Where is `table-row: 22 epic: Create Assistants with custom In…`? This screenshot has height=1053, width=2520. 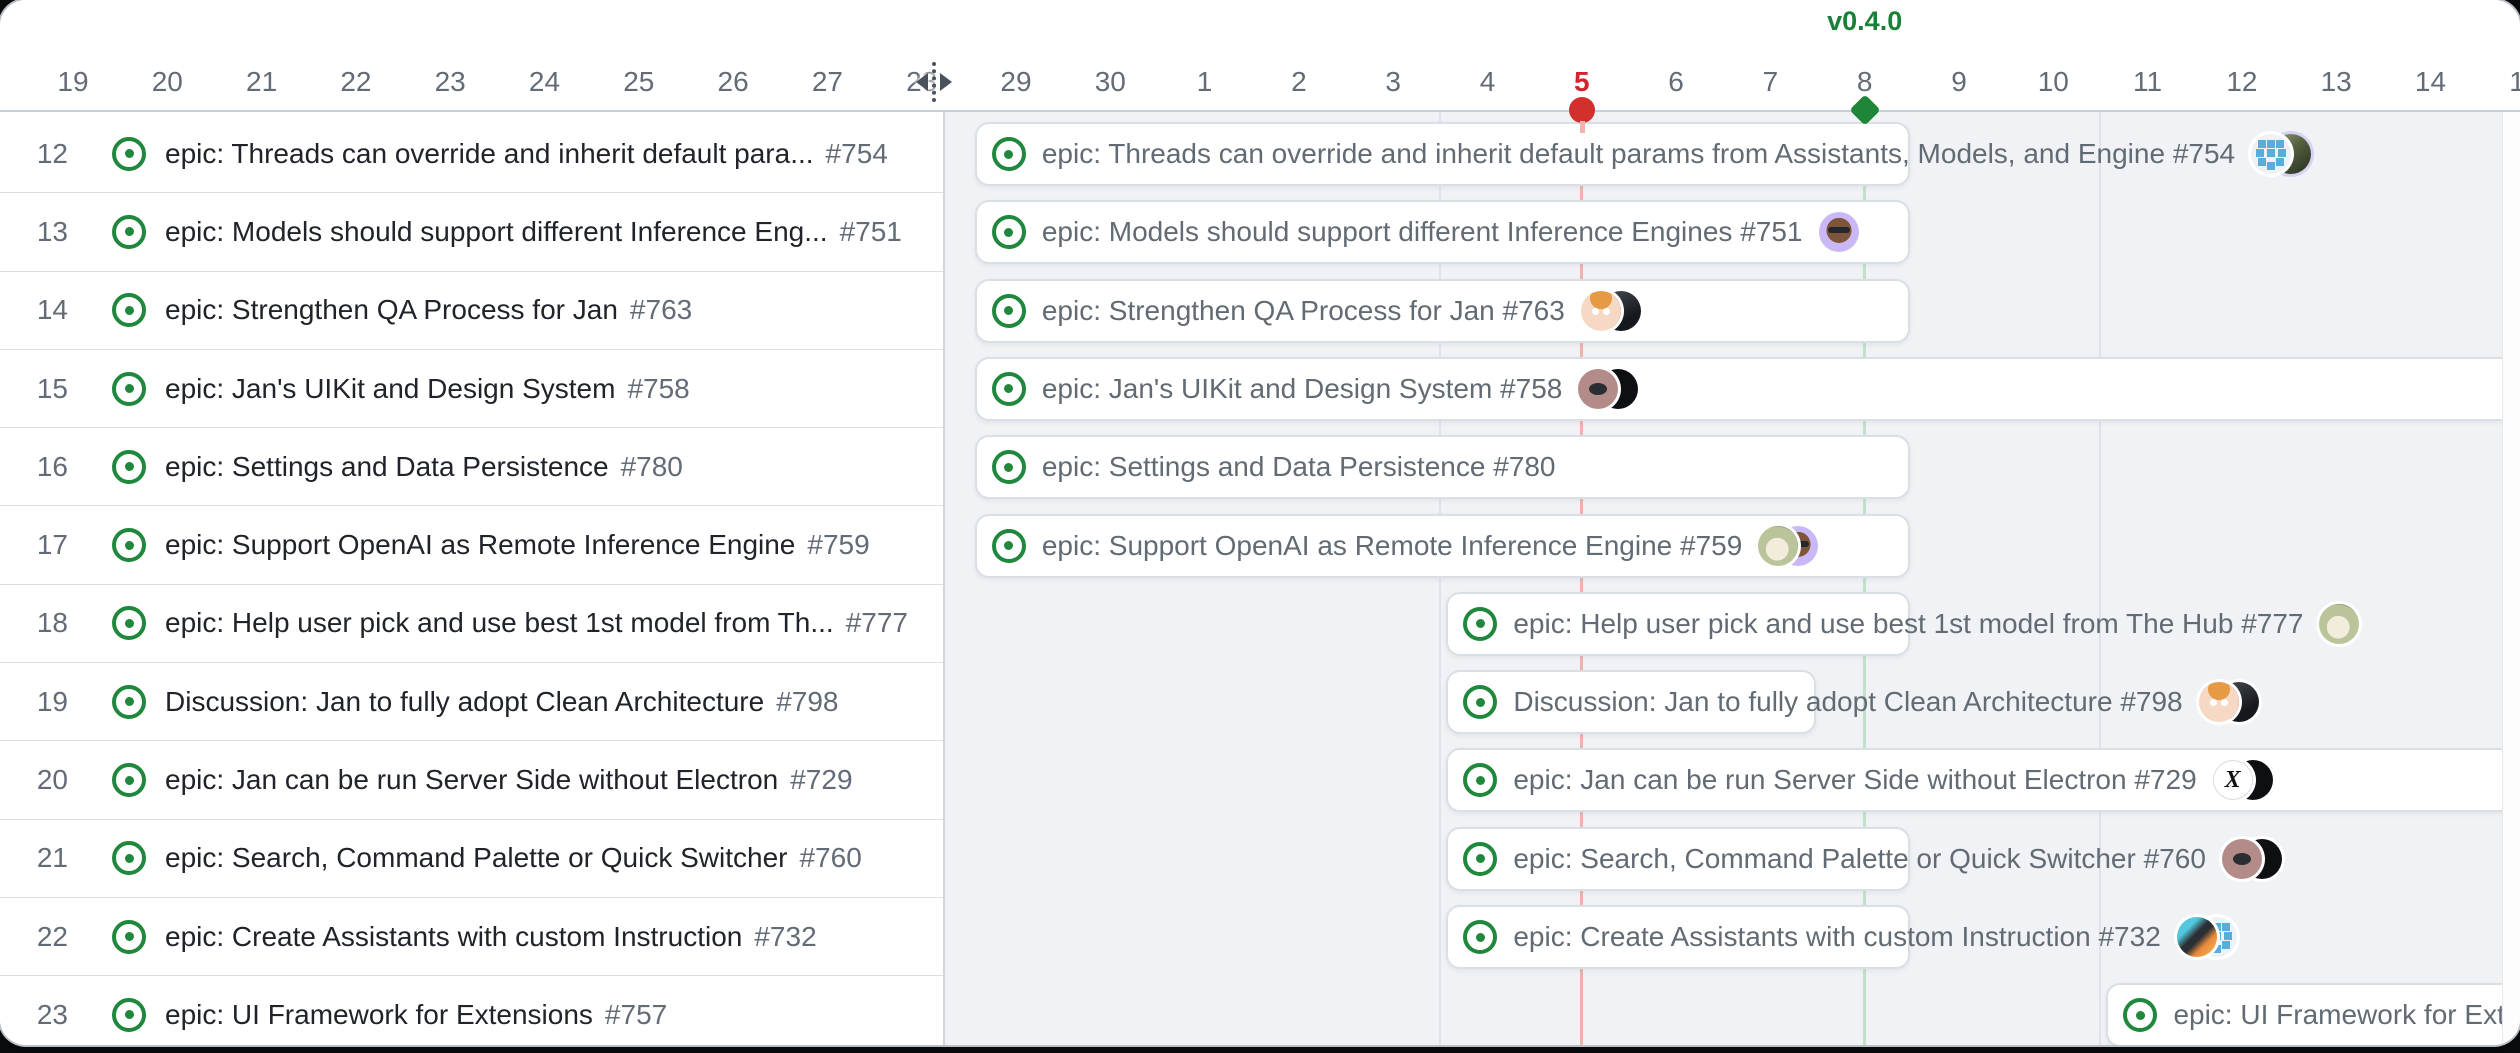 table-row: 22 epic: Create Assistants with custom In… is located at coordinates (471, 937).